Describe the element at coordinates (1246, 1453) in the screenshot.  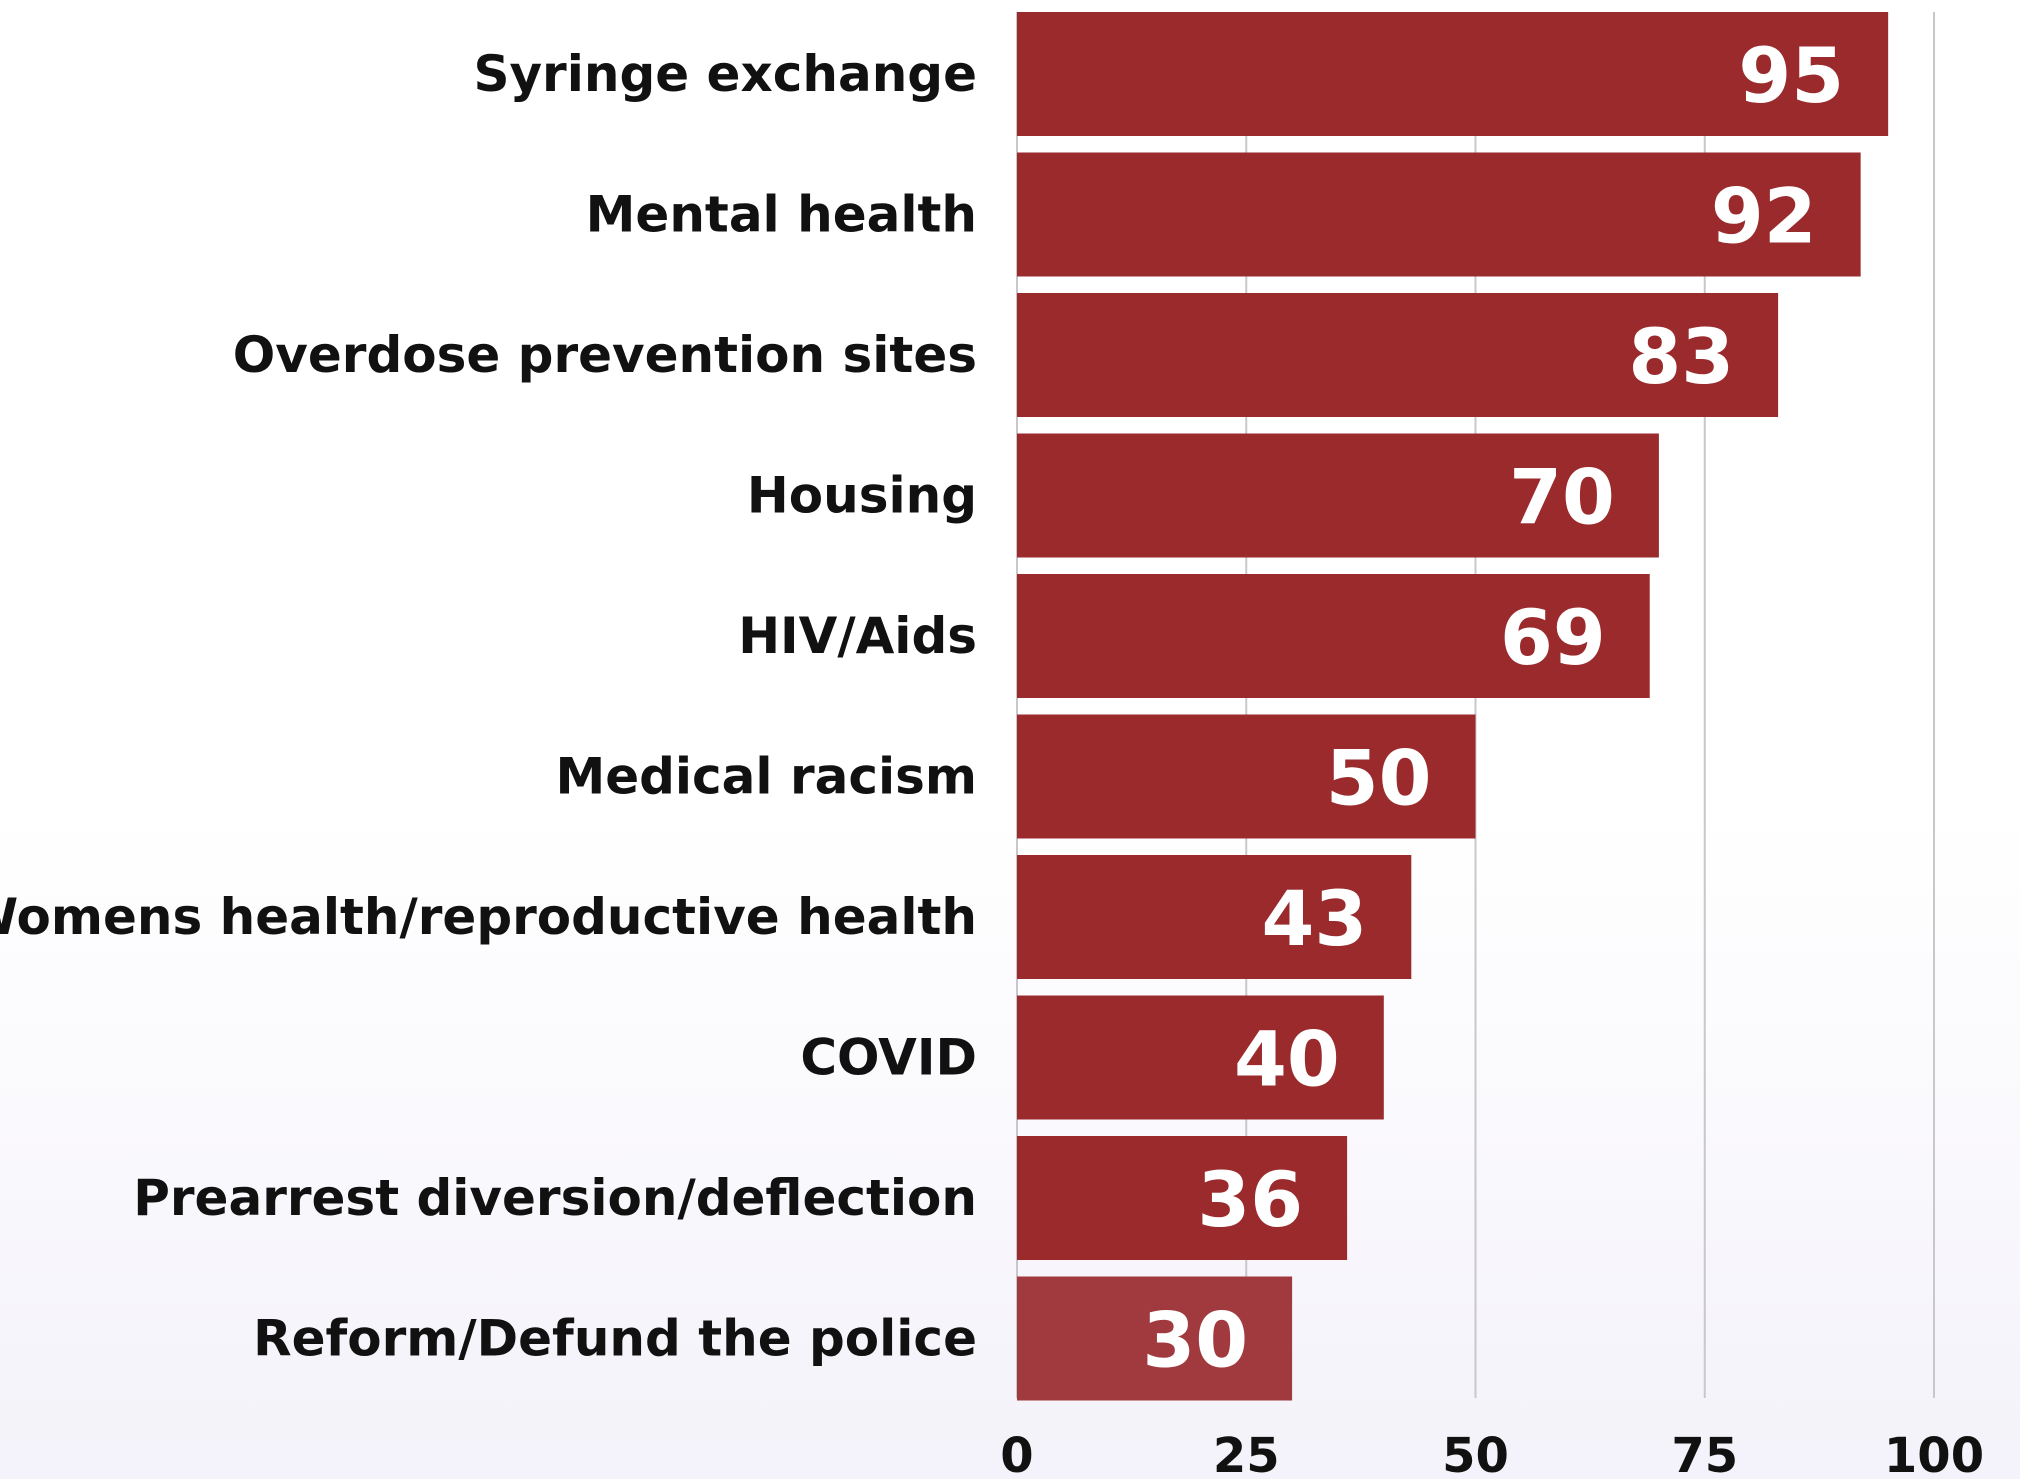
I see `x-tick-label: 25` at that location.